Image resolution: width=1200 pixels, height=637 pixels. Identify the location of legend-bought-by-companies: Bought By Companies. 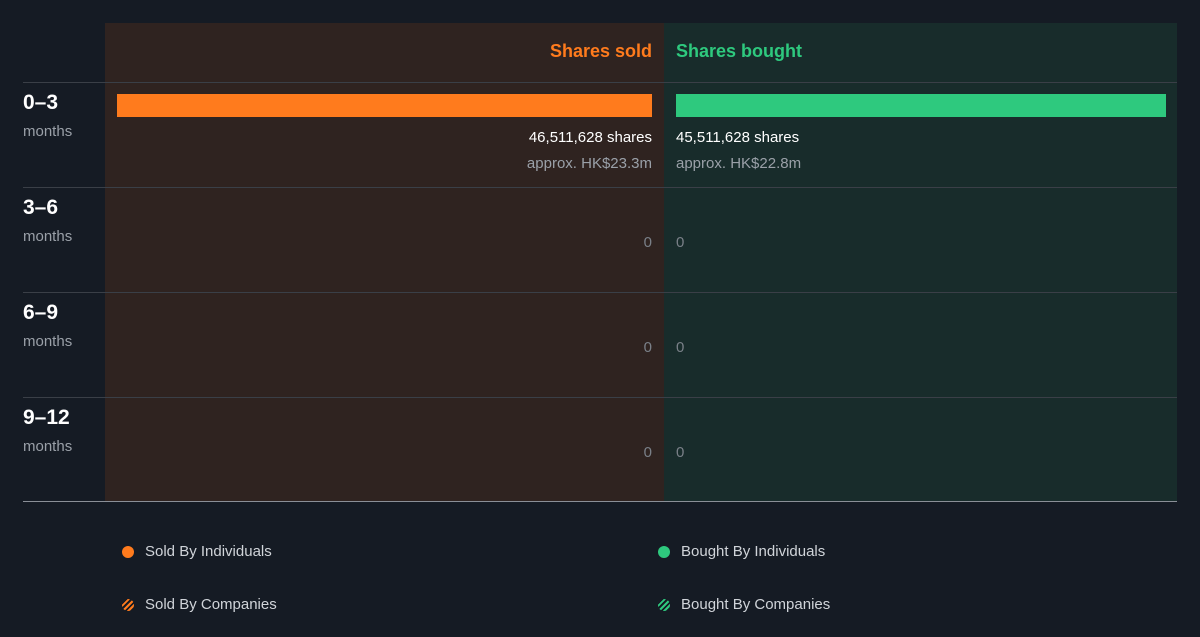
(744, 604).